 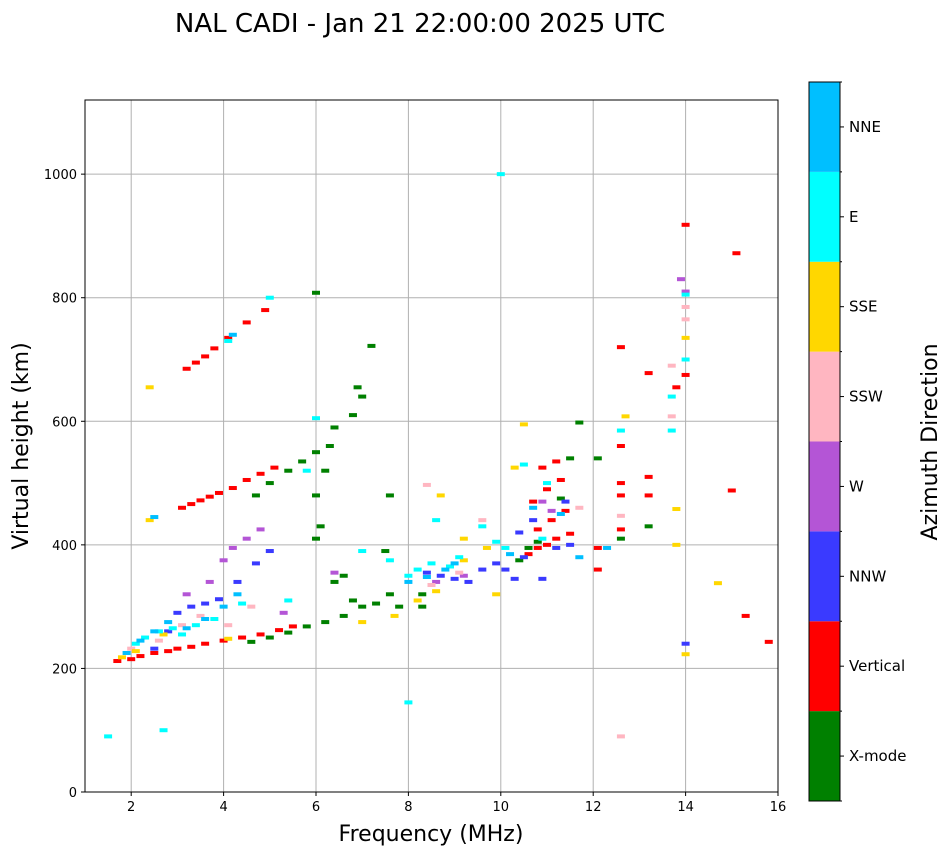 What do you see at coordinates (64, 484) in the screenshot?
I see `y-axis-ticks: 0 200 400 600 800 1000` at bounding box center [64, 484].